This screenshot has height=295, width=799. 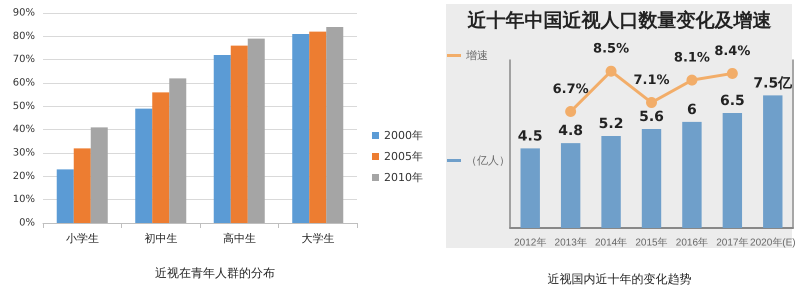 I want to click on x-tick-label: 2015年, so click(x=651, y=242).